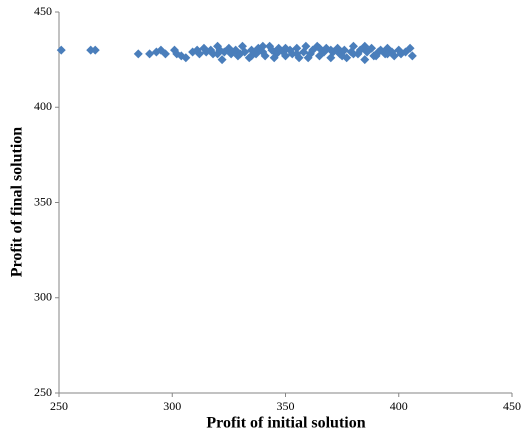  What do you see at coordinates (399, 406) in the screenshot?
I see `x-tick-label: 400` at bounding box center [399, 406].